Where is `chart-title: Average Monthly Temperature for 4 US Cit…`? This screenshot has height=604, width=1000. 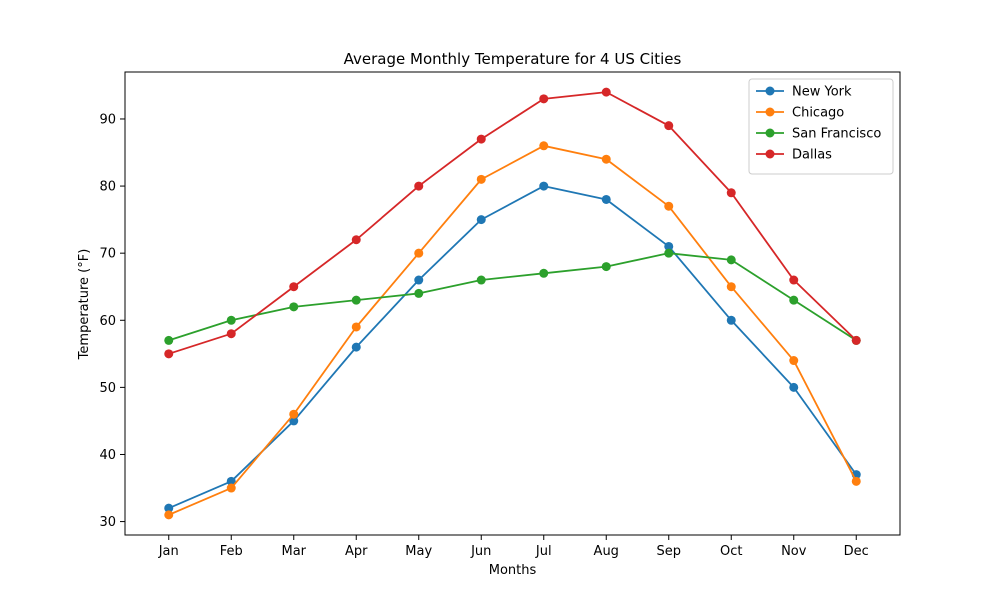 chart-title: Average Monthly Temperature for 4 US Cit… is located at coordinates (513, 59).